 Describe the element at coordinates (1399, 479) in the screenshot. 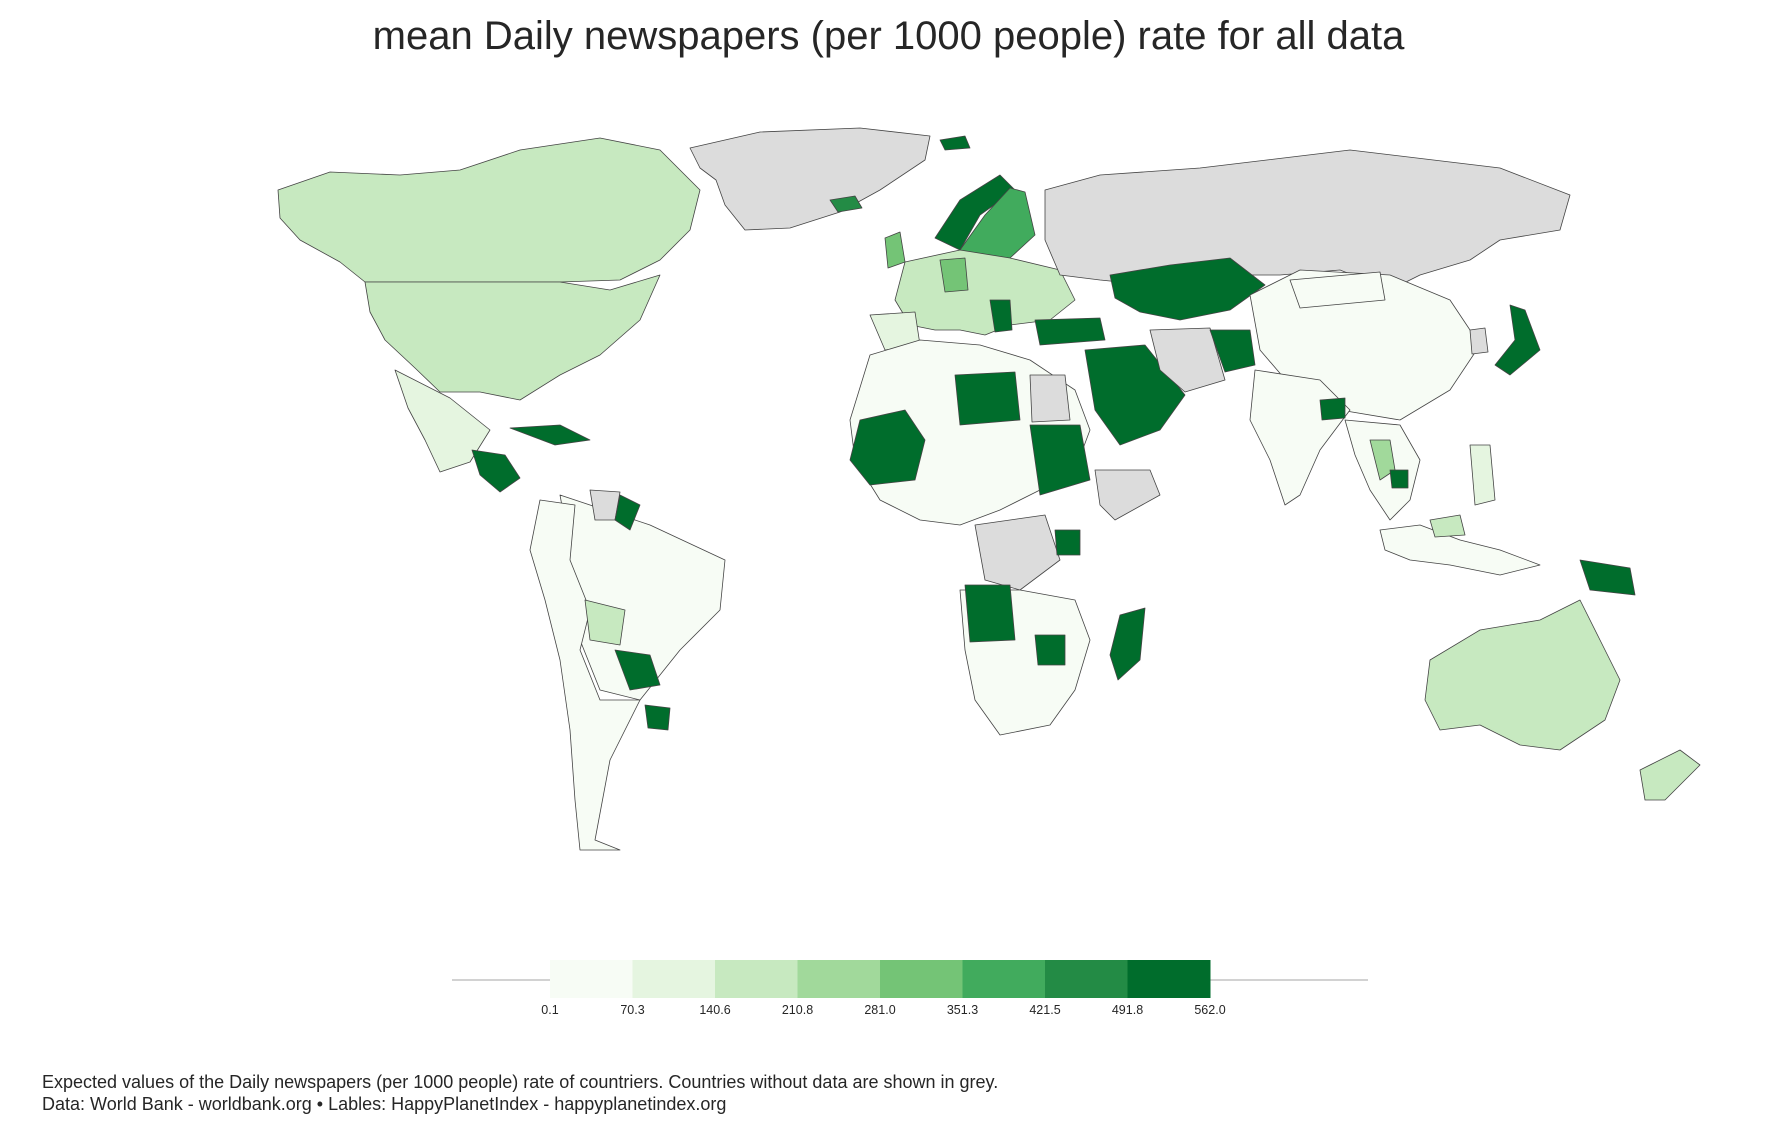

I see `region-cambodia` at that location.